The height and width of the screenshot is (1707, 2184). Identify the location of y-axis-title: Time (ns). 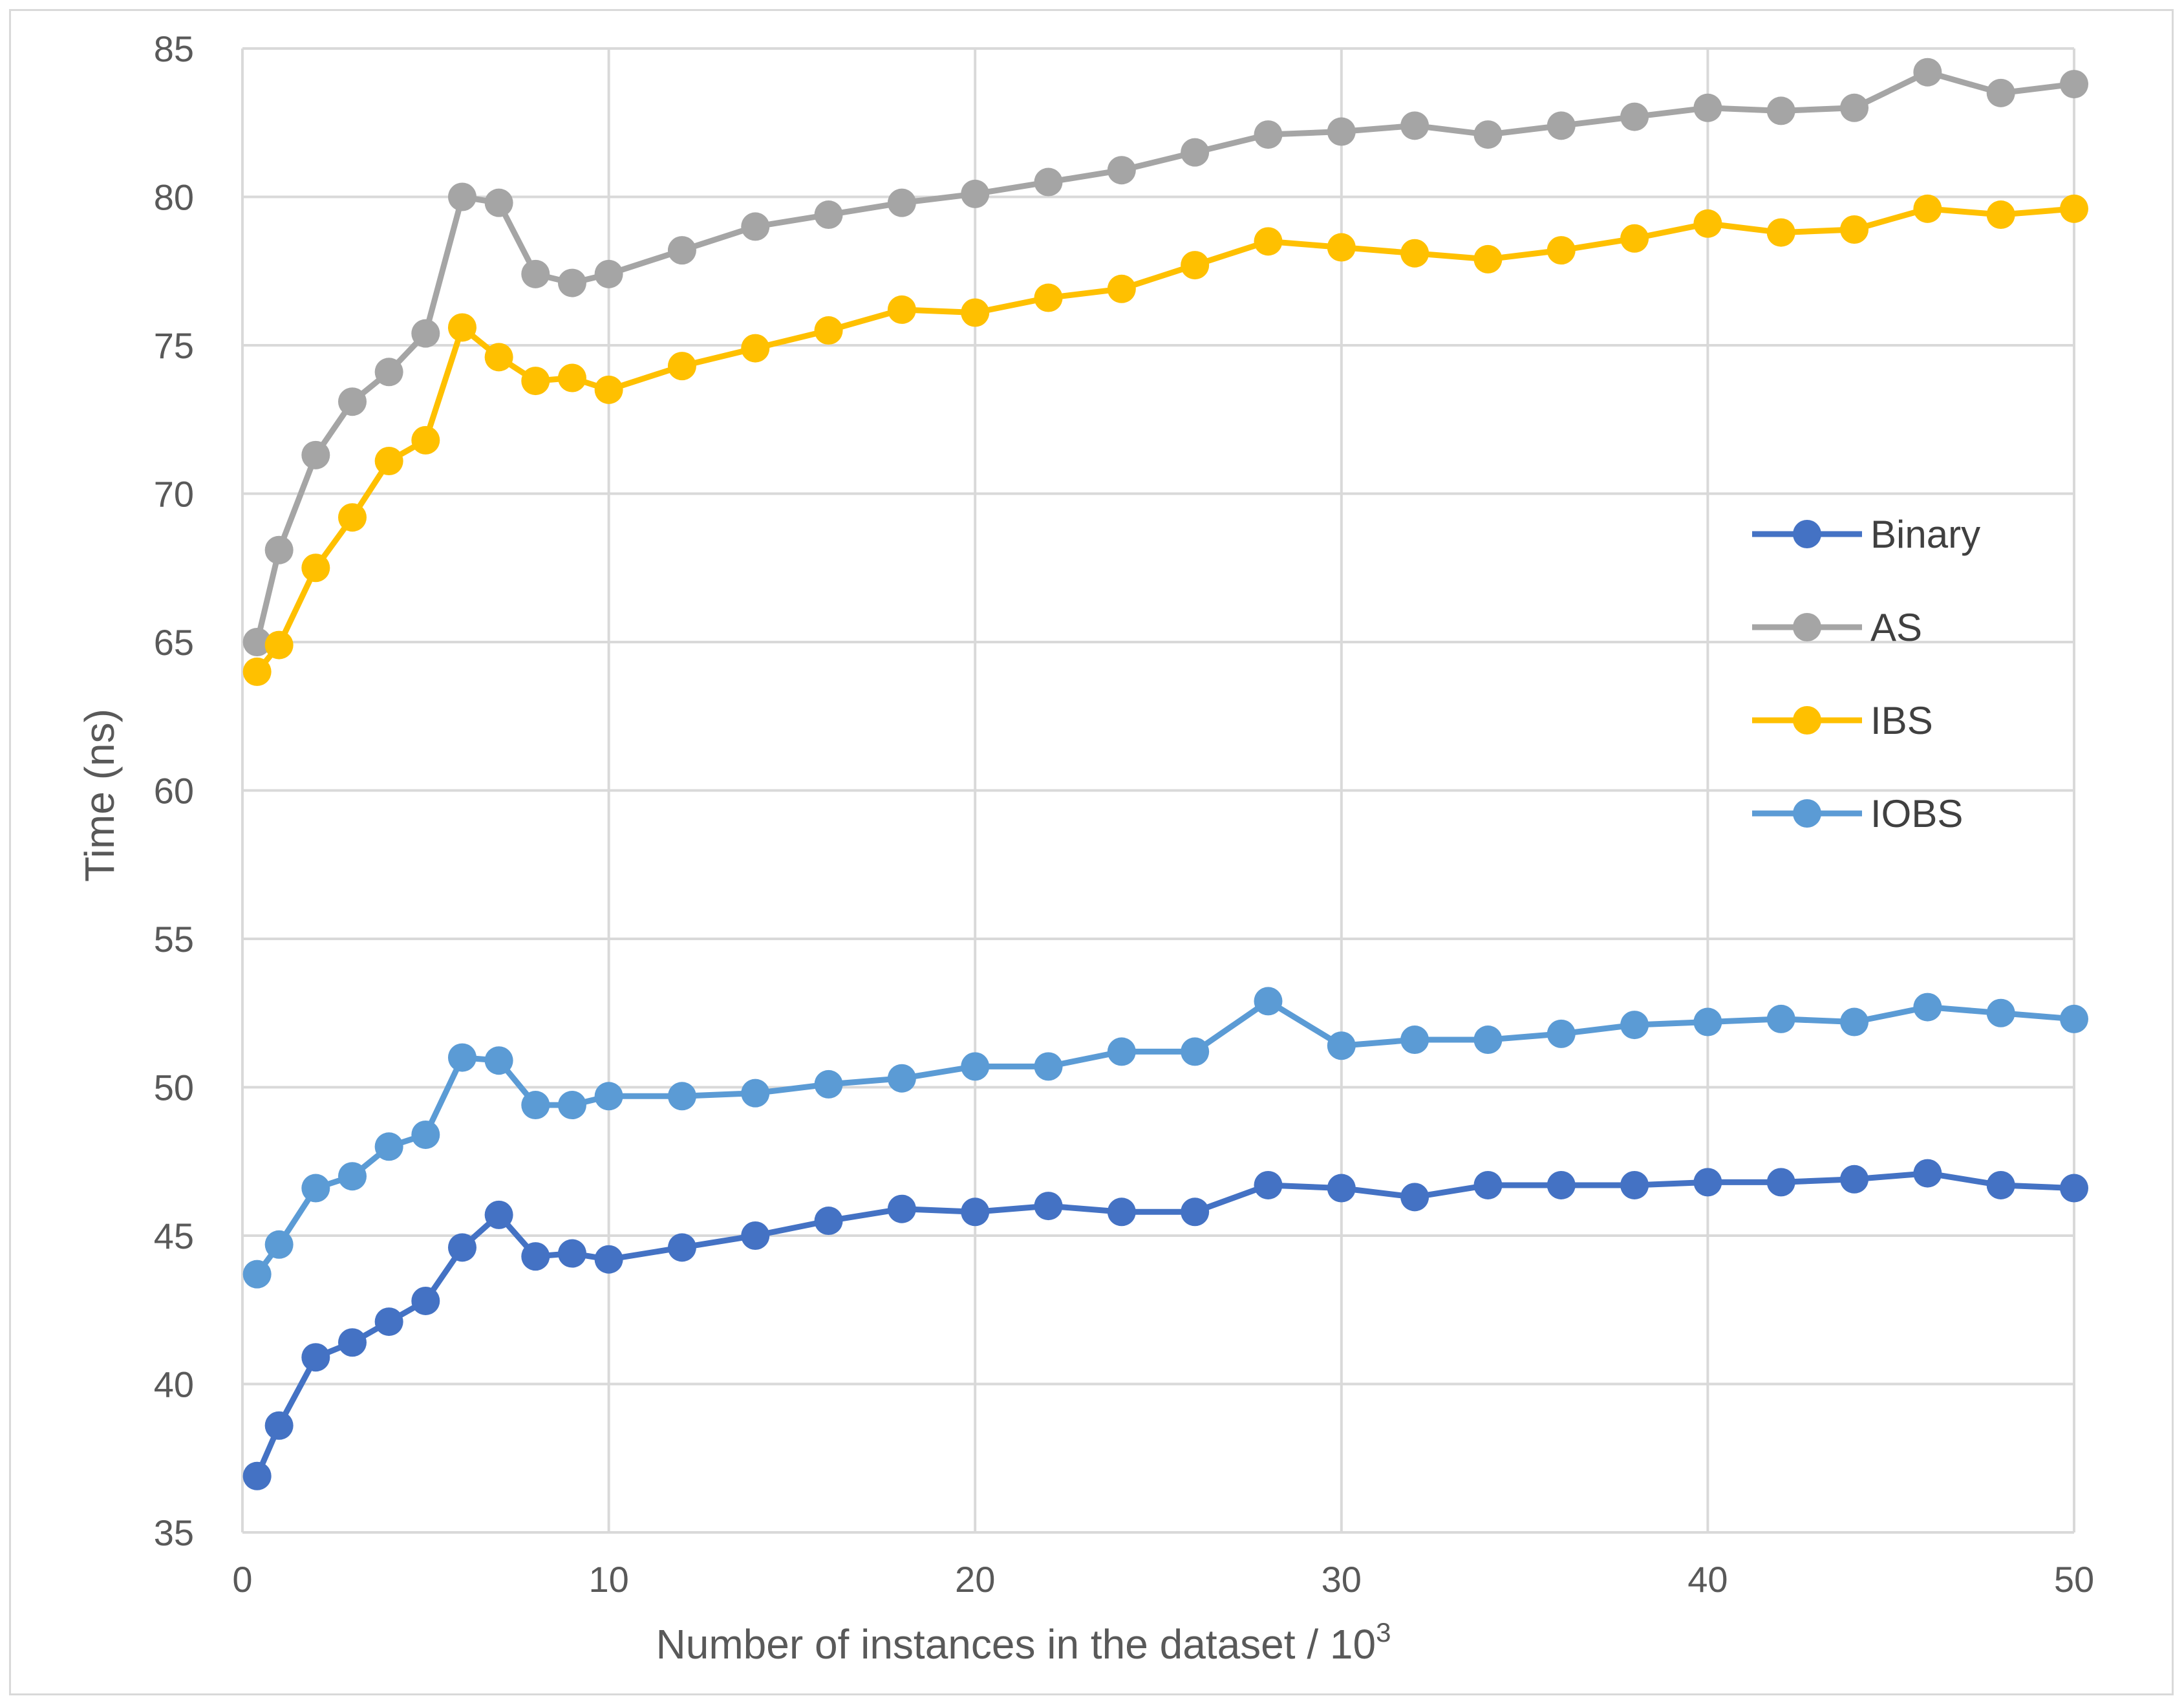
(99, 795).